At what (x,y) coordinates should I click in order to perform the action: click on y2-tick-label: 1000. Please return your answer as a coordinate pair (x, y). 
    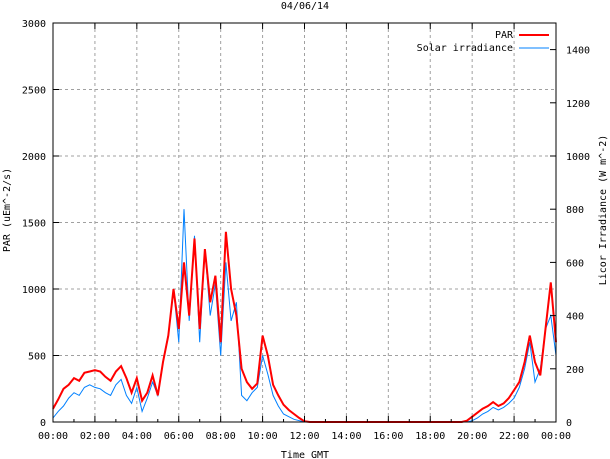
    Looking at the image, I should click on (578, 157).